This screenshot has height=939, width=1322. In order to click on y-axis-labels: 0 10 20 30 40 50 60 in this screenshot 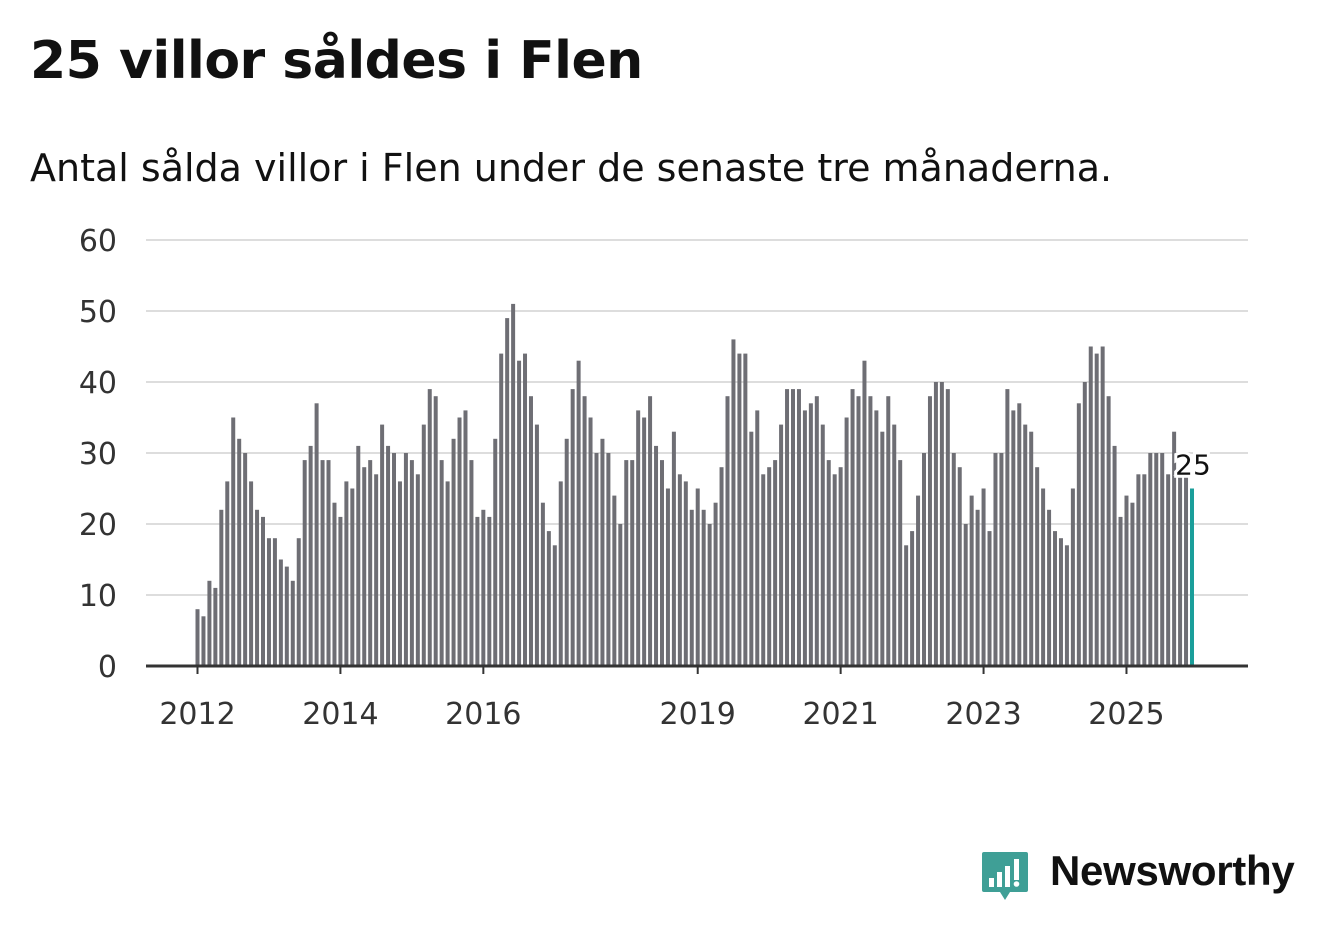, I will do `click(98, 454)`.